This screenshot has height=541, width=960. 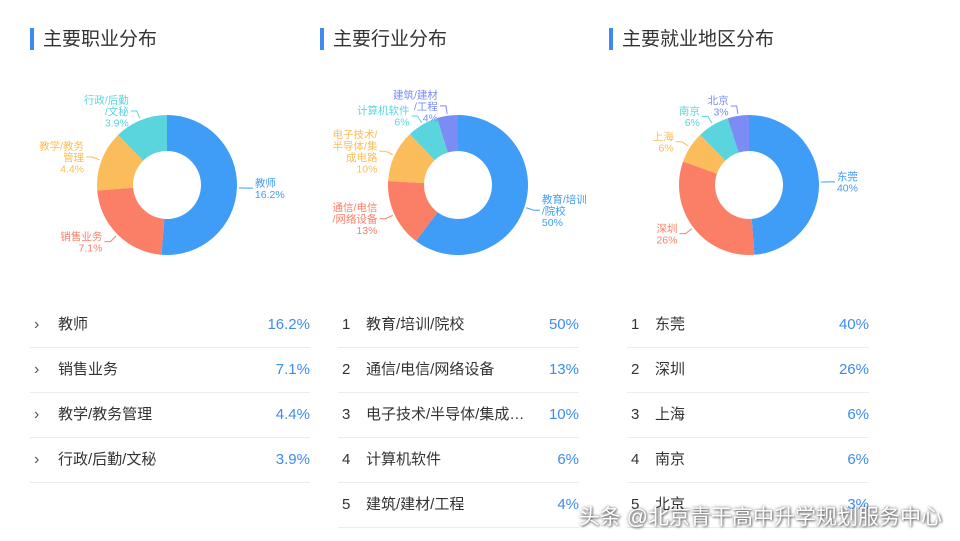 I want to click on list-item: › 教师 16.2%, so click(x=170, y=325).